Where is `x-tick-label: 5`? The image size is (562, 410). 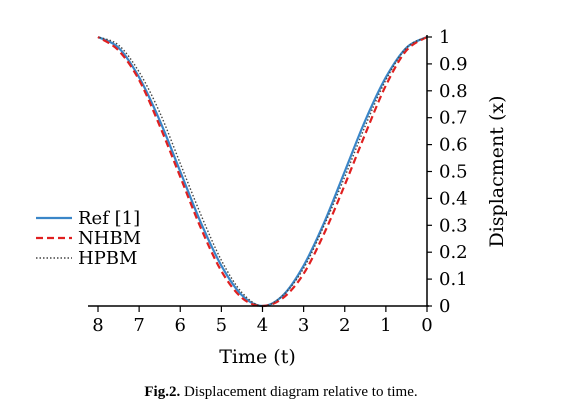 x-tick-label: 5 is located at coordinates (221, 325).